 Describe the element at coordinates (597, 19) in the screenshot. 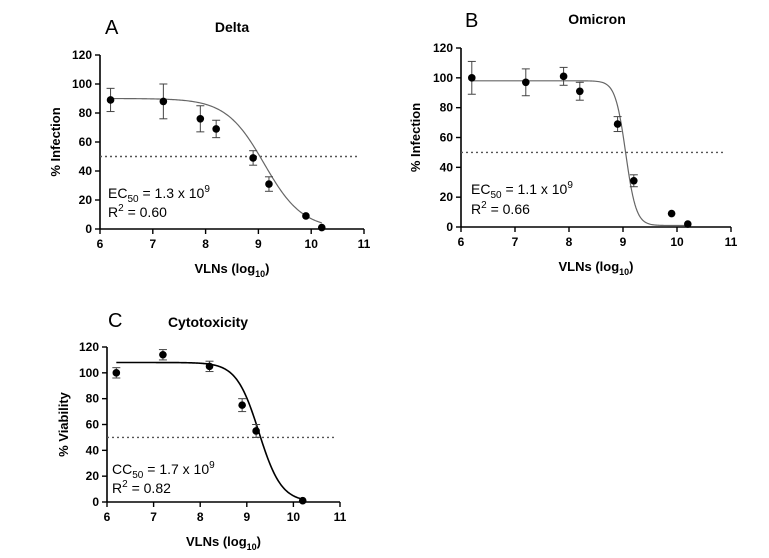

I see `chart-title: Omicron` at that location.